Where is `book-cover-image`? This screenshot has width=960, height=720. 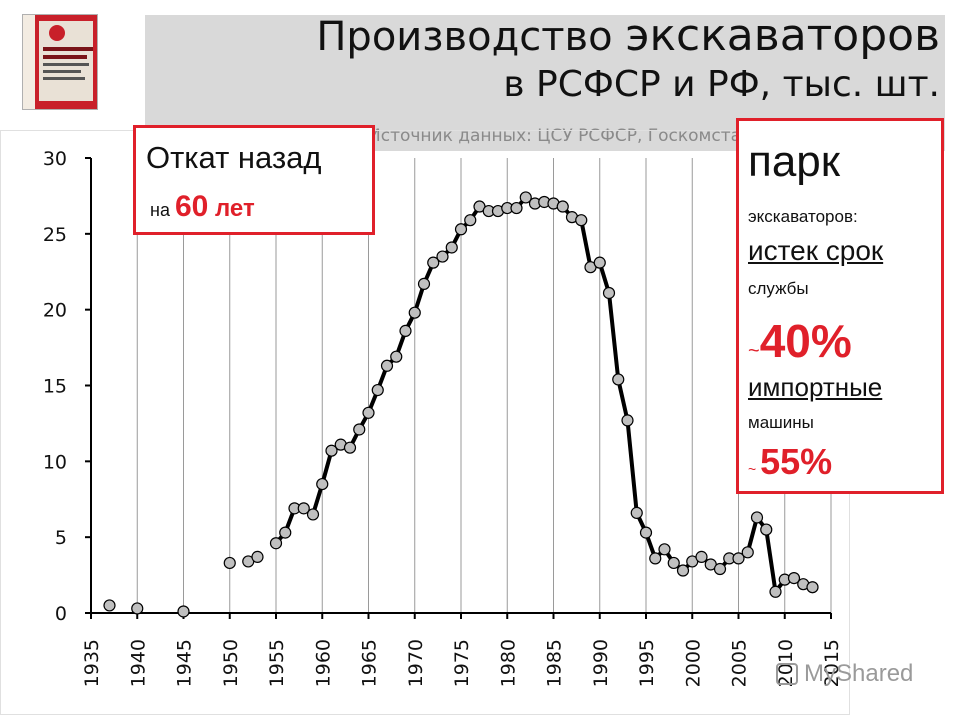
book-cover-image is located at coordinates (60, 62).